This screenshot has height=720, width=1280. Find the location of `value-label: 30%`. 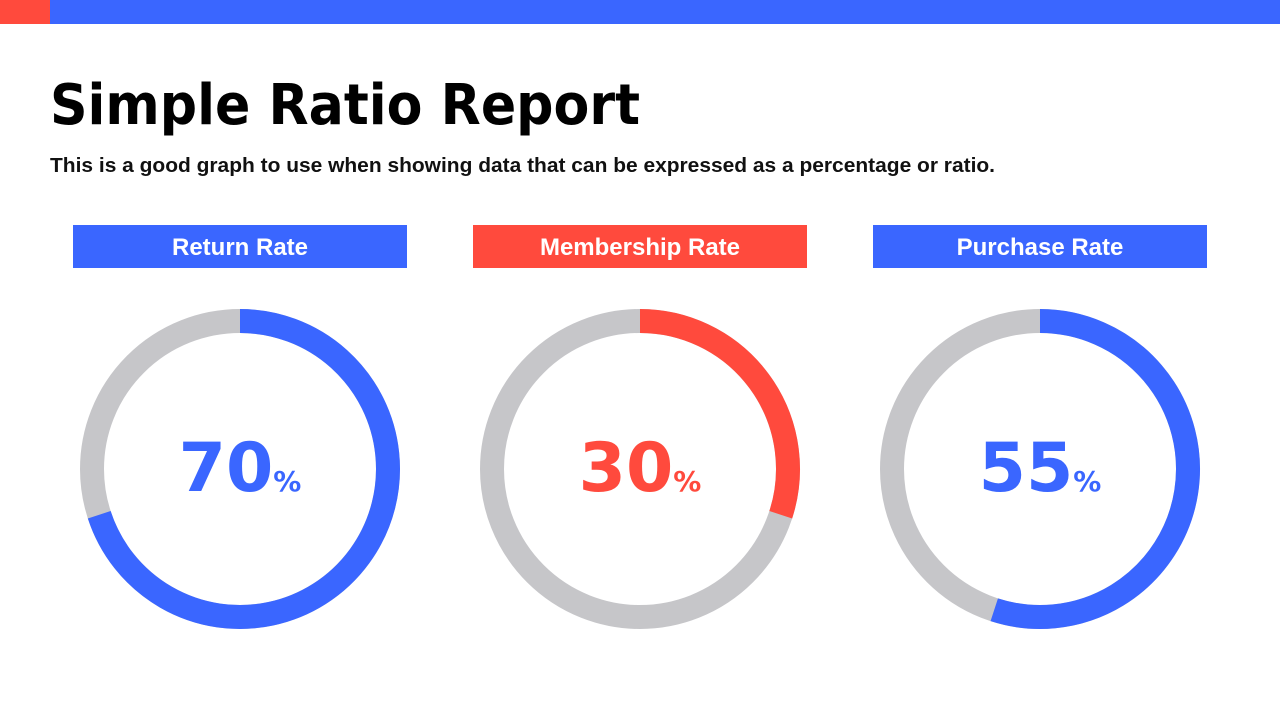

value-label: 30% is located at coordinates (640, 468).